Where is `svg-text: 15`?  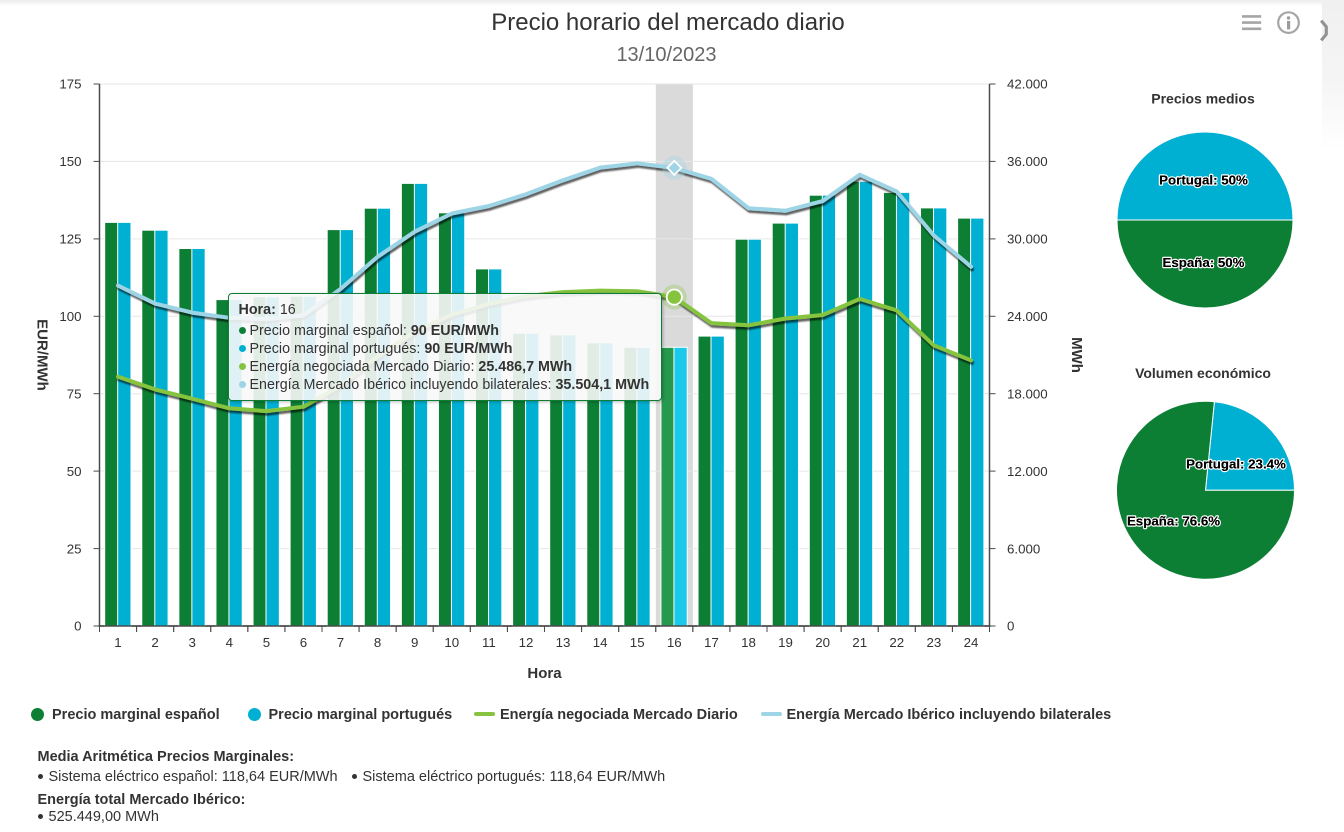
svg-text: 15 is located at coordinates (637, 642).